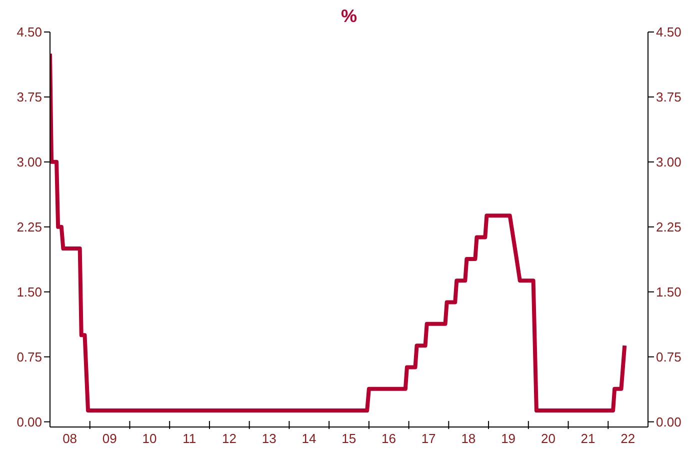  Describe the element at coordinates (669, 32) in the screenshot. I see `y2-tick-label: 4.50` at that location.